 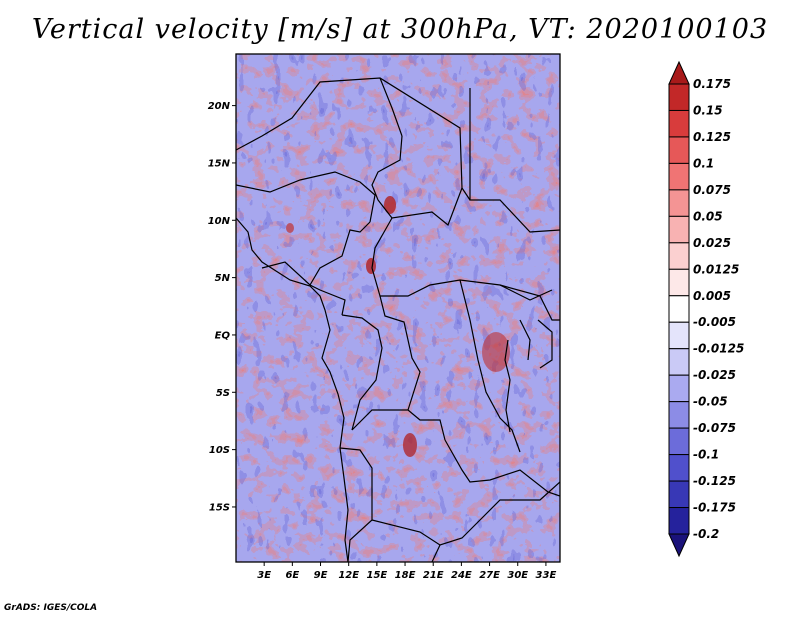 What do you see at coordinates (51, 608) in the screenshot?
I see `grads-credit: GrADS: IGES/COLA` at bounding box center [51, 608].